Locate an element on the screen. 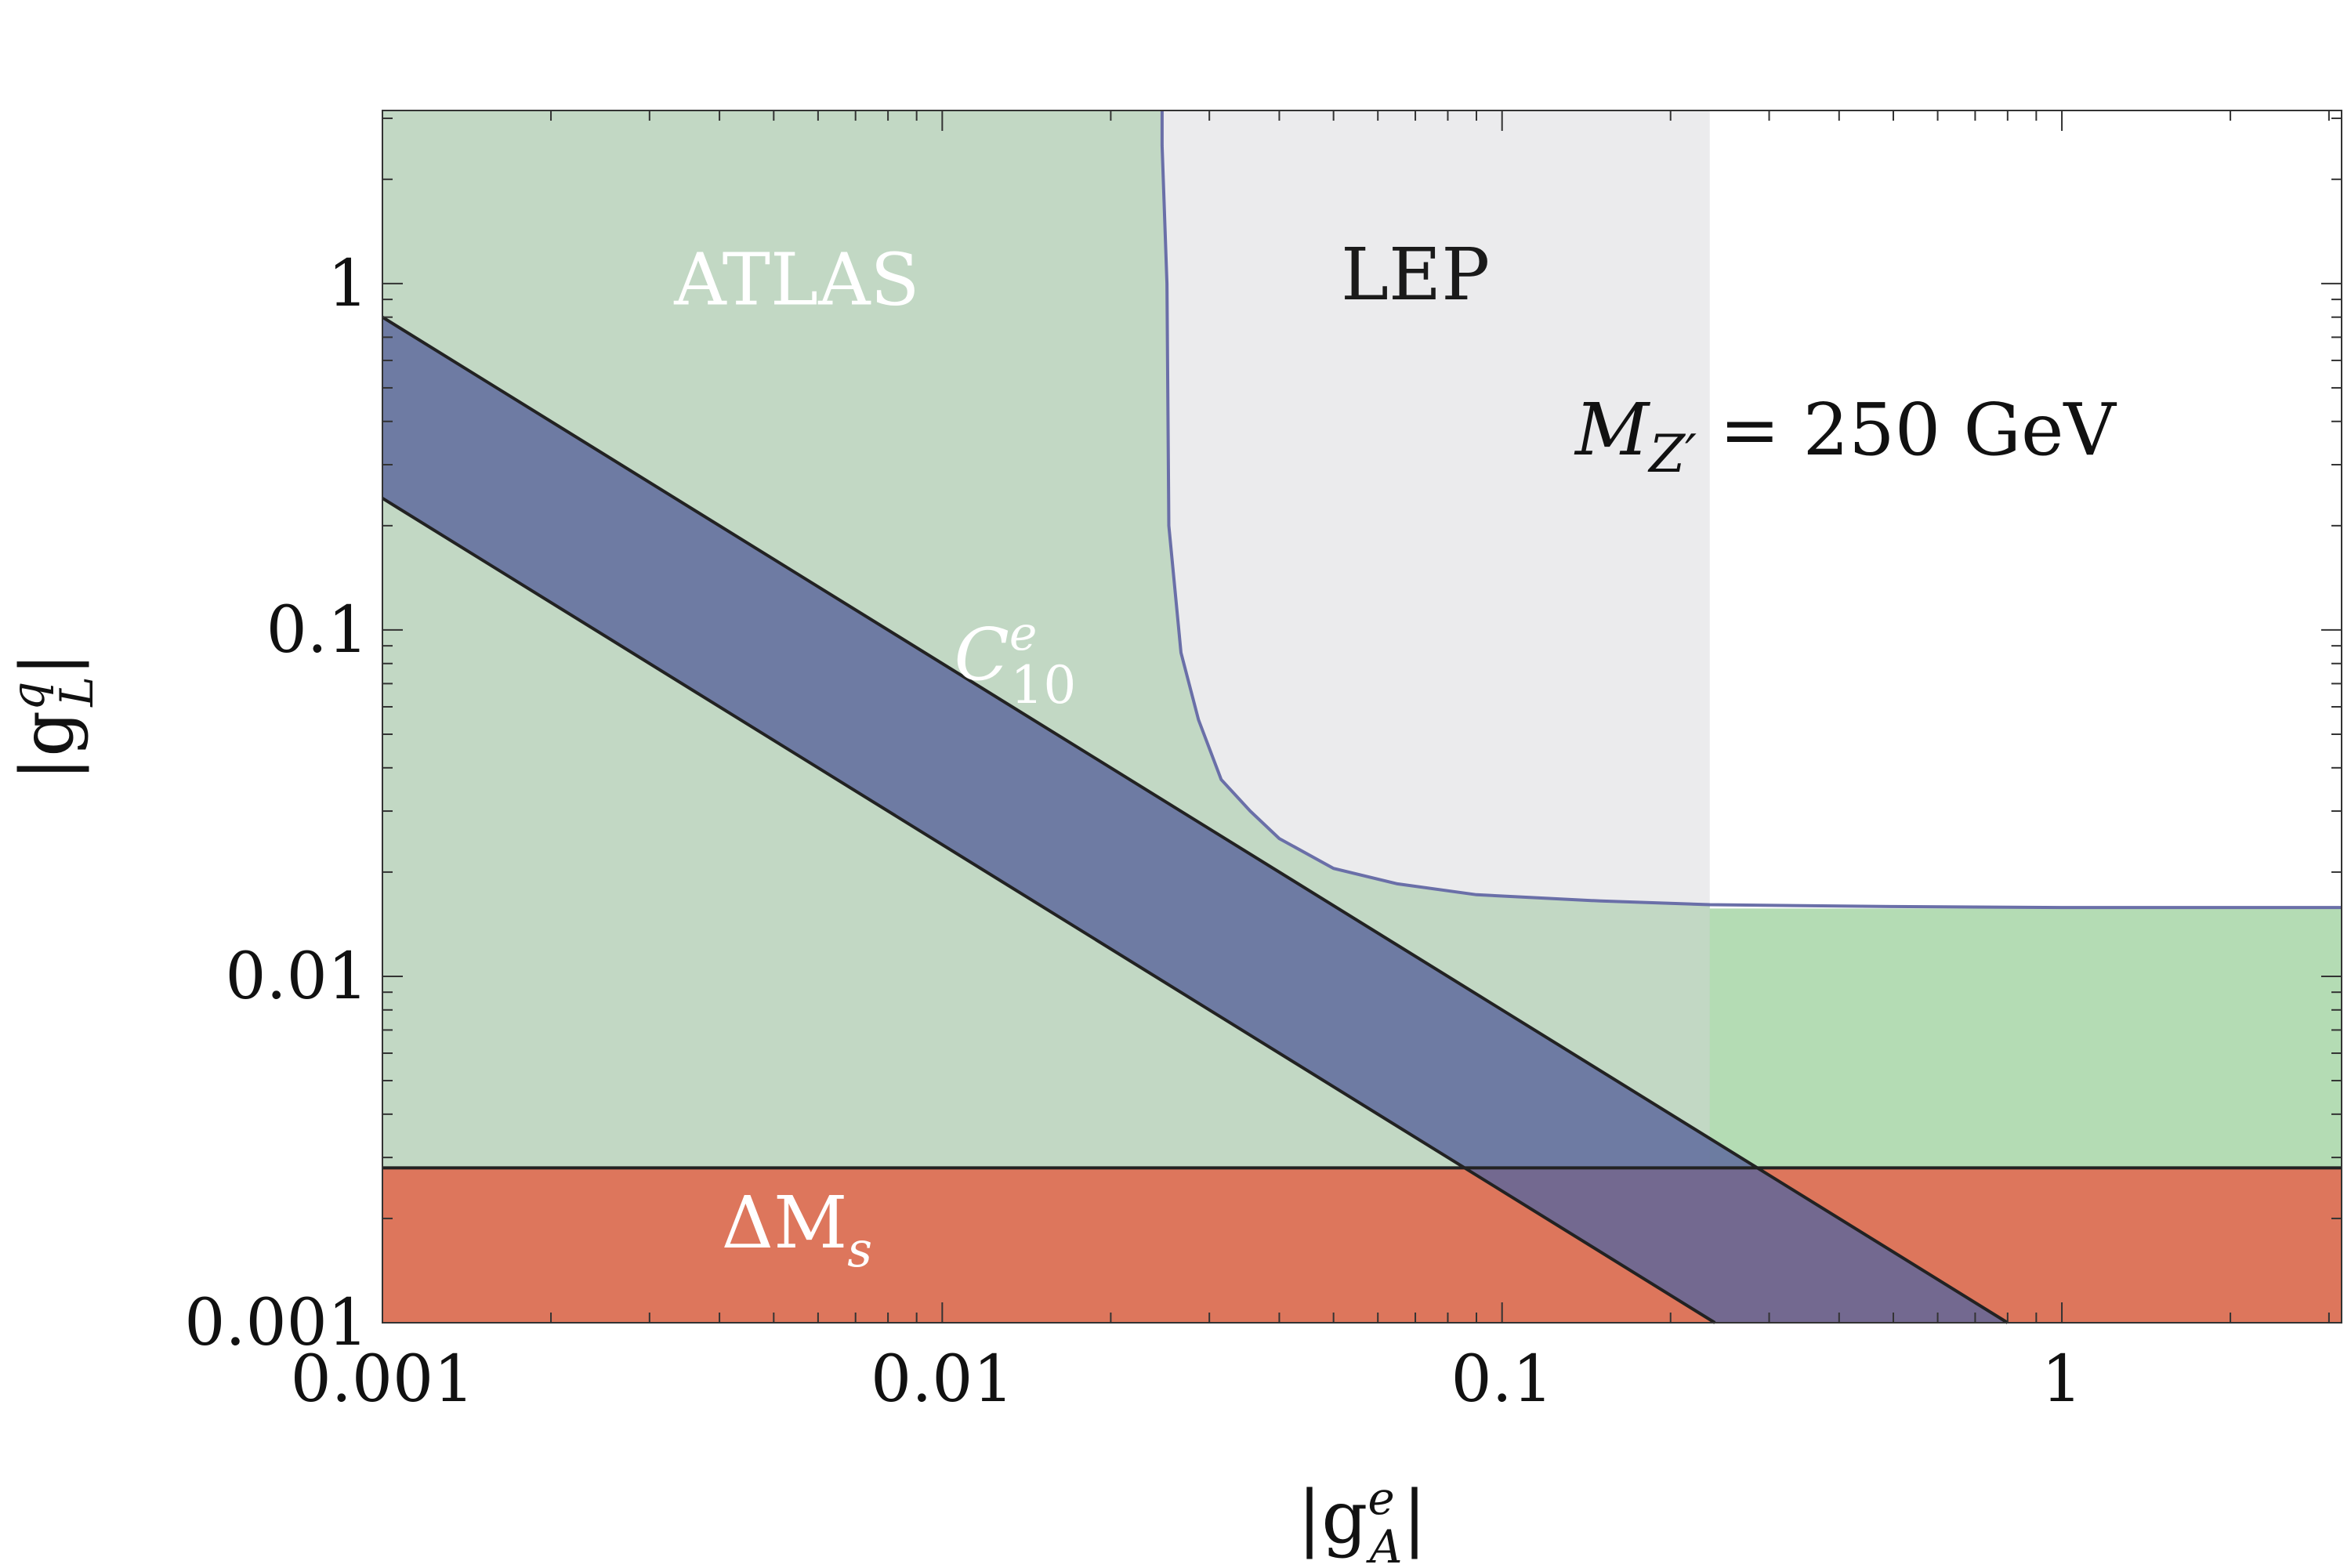 The image size is (2351, 1568). x-tick-label: 0.001 is located at coordinates (383, 1379).